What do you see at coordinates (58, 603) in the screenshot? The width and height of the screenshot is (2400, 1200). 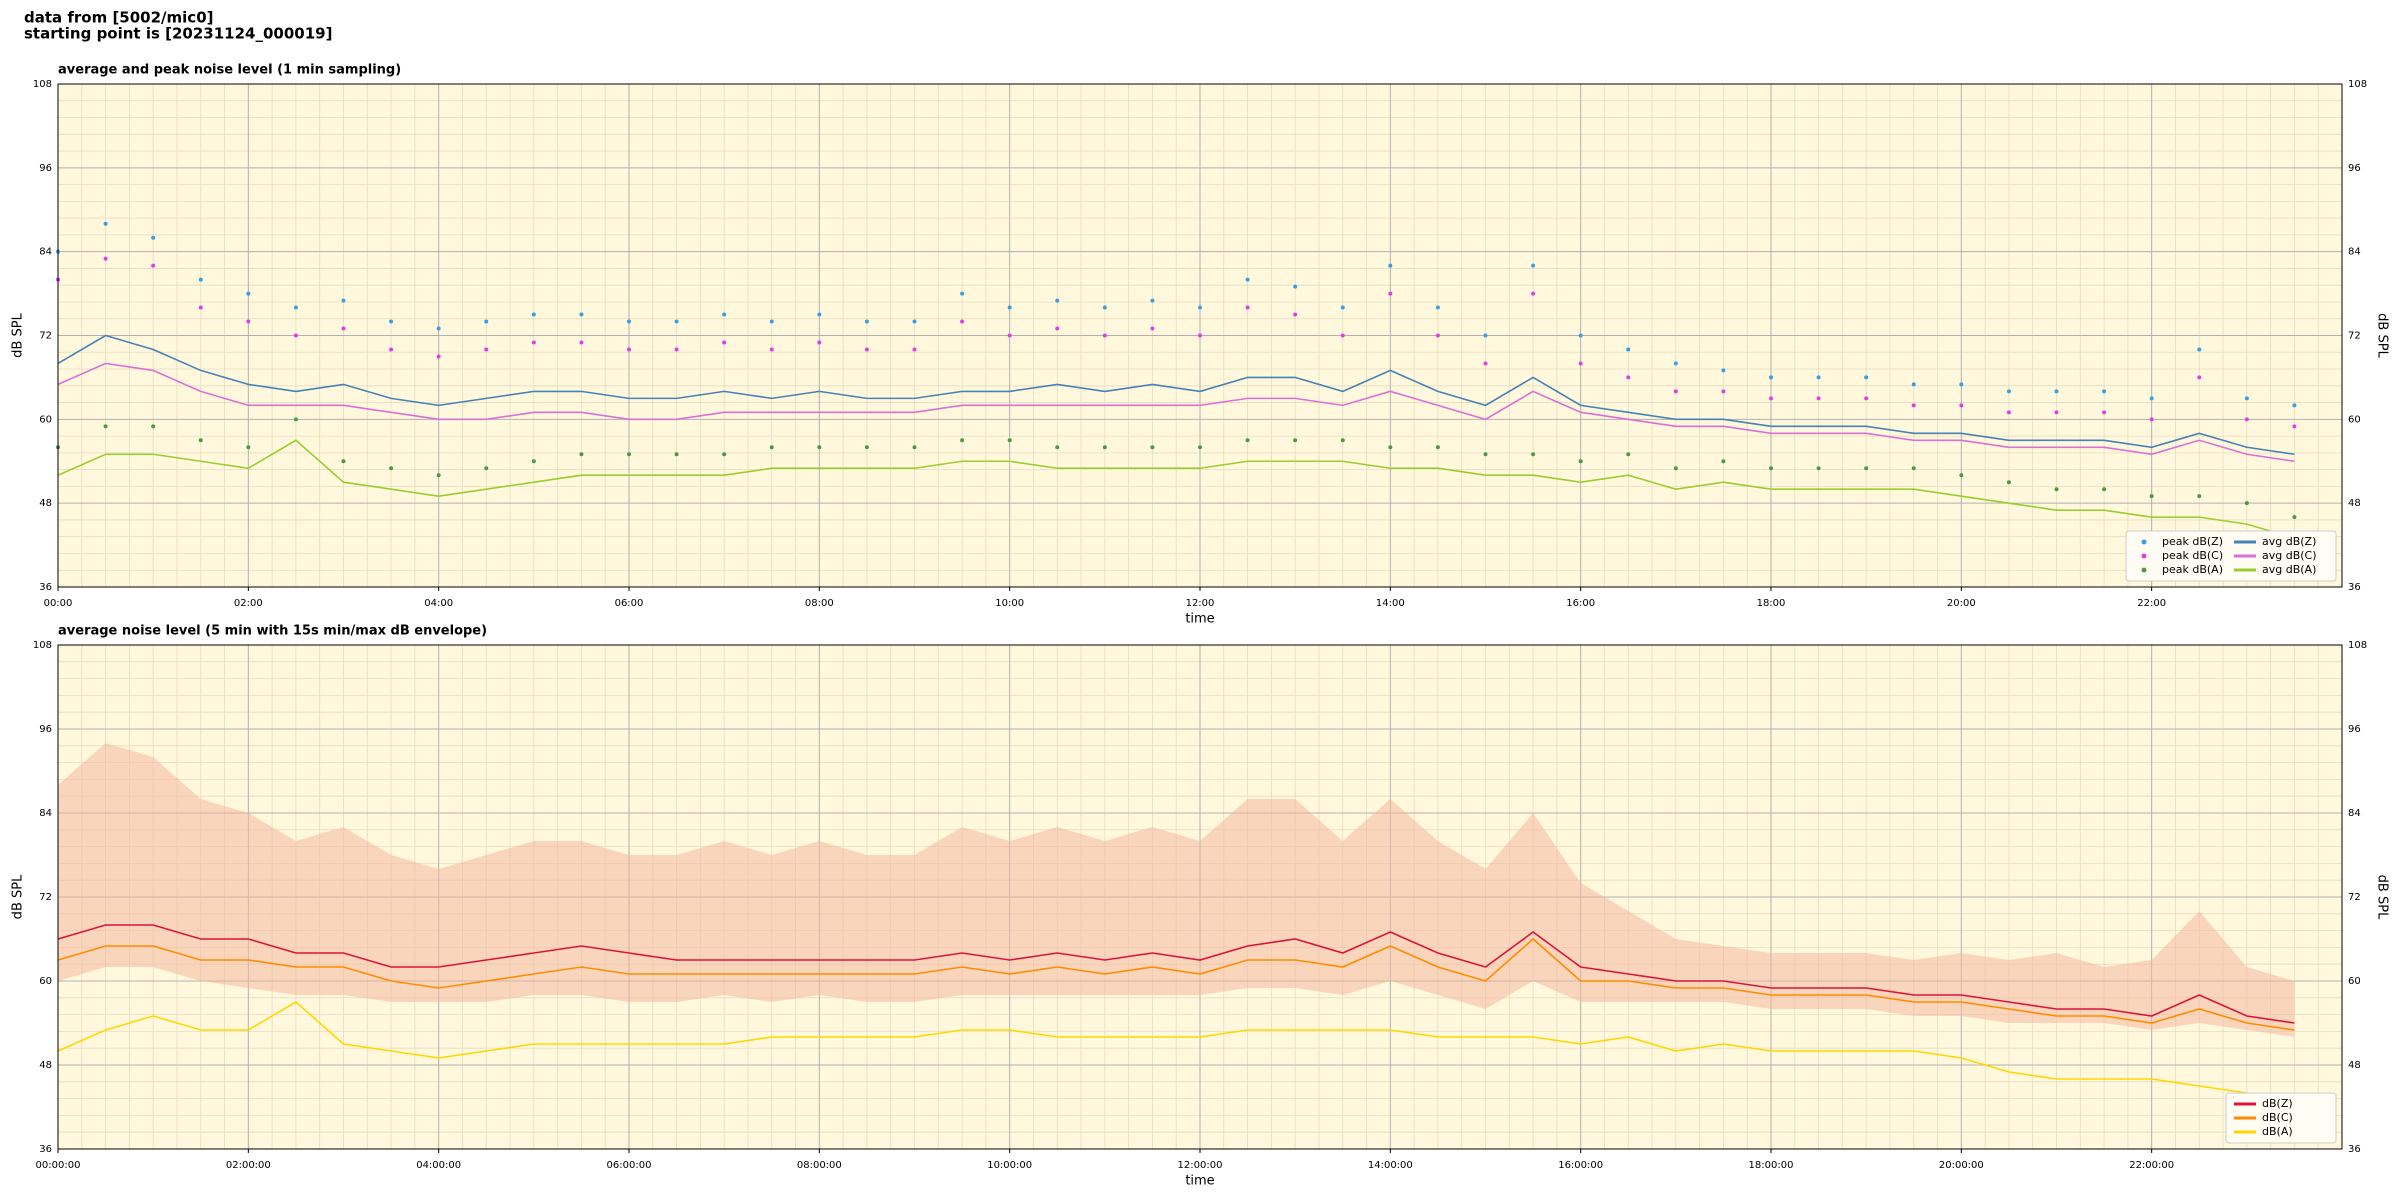 I see `x-tick-label: 00:00` at bounding box center [58, 603].